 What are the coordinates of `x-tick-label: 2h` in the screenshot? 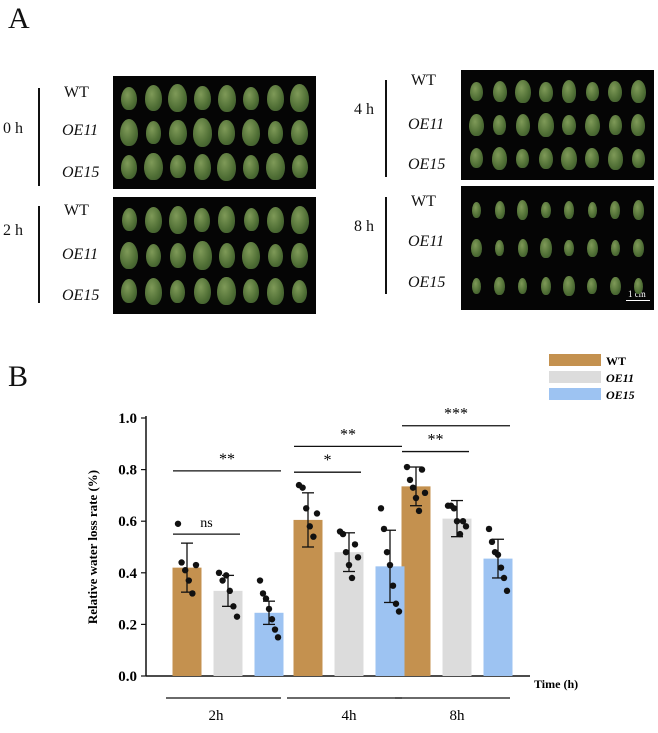 It's located at (217, 716).